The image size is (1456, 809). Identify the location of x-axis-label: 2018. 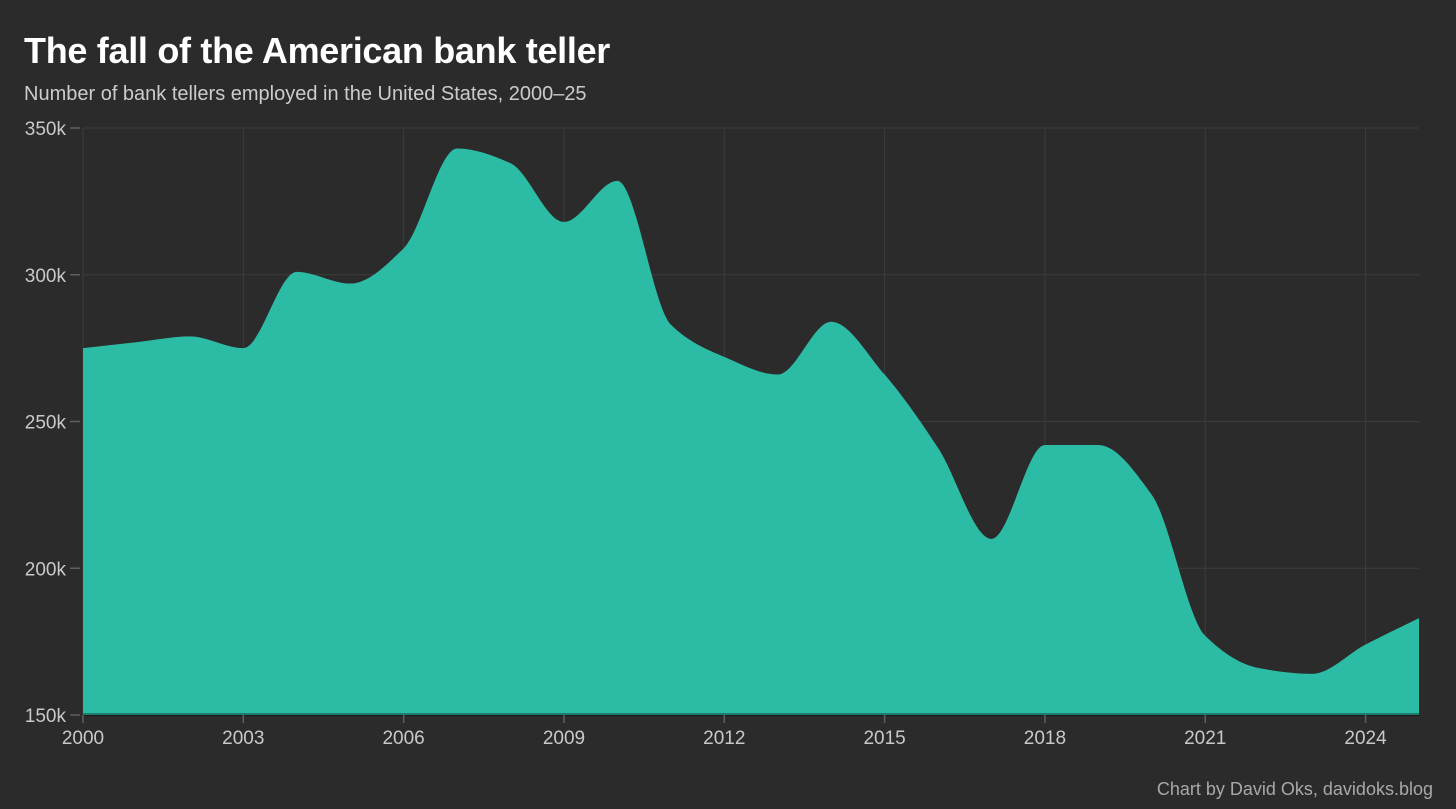
(1045, 738).